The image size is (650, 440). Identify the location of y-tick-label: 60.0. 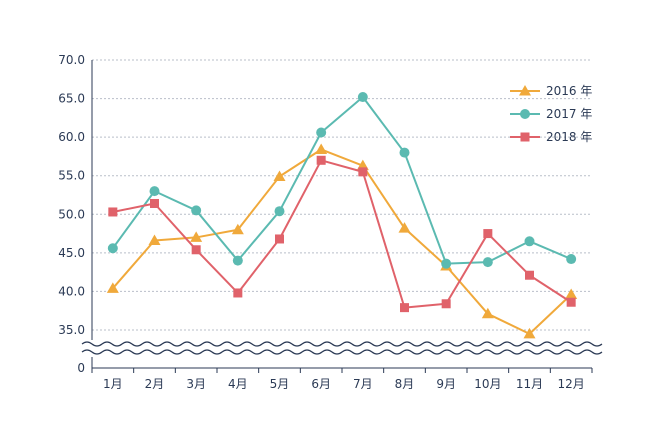
(71, 137).